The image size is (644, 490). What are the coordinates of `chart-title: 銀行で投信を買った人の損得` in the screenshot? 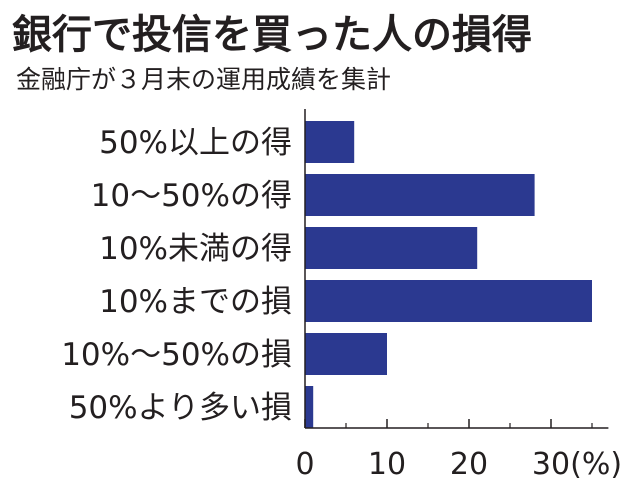 It's located at (272, 35).